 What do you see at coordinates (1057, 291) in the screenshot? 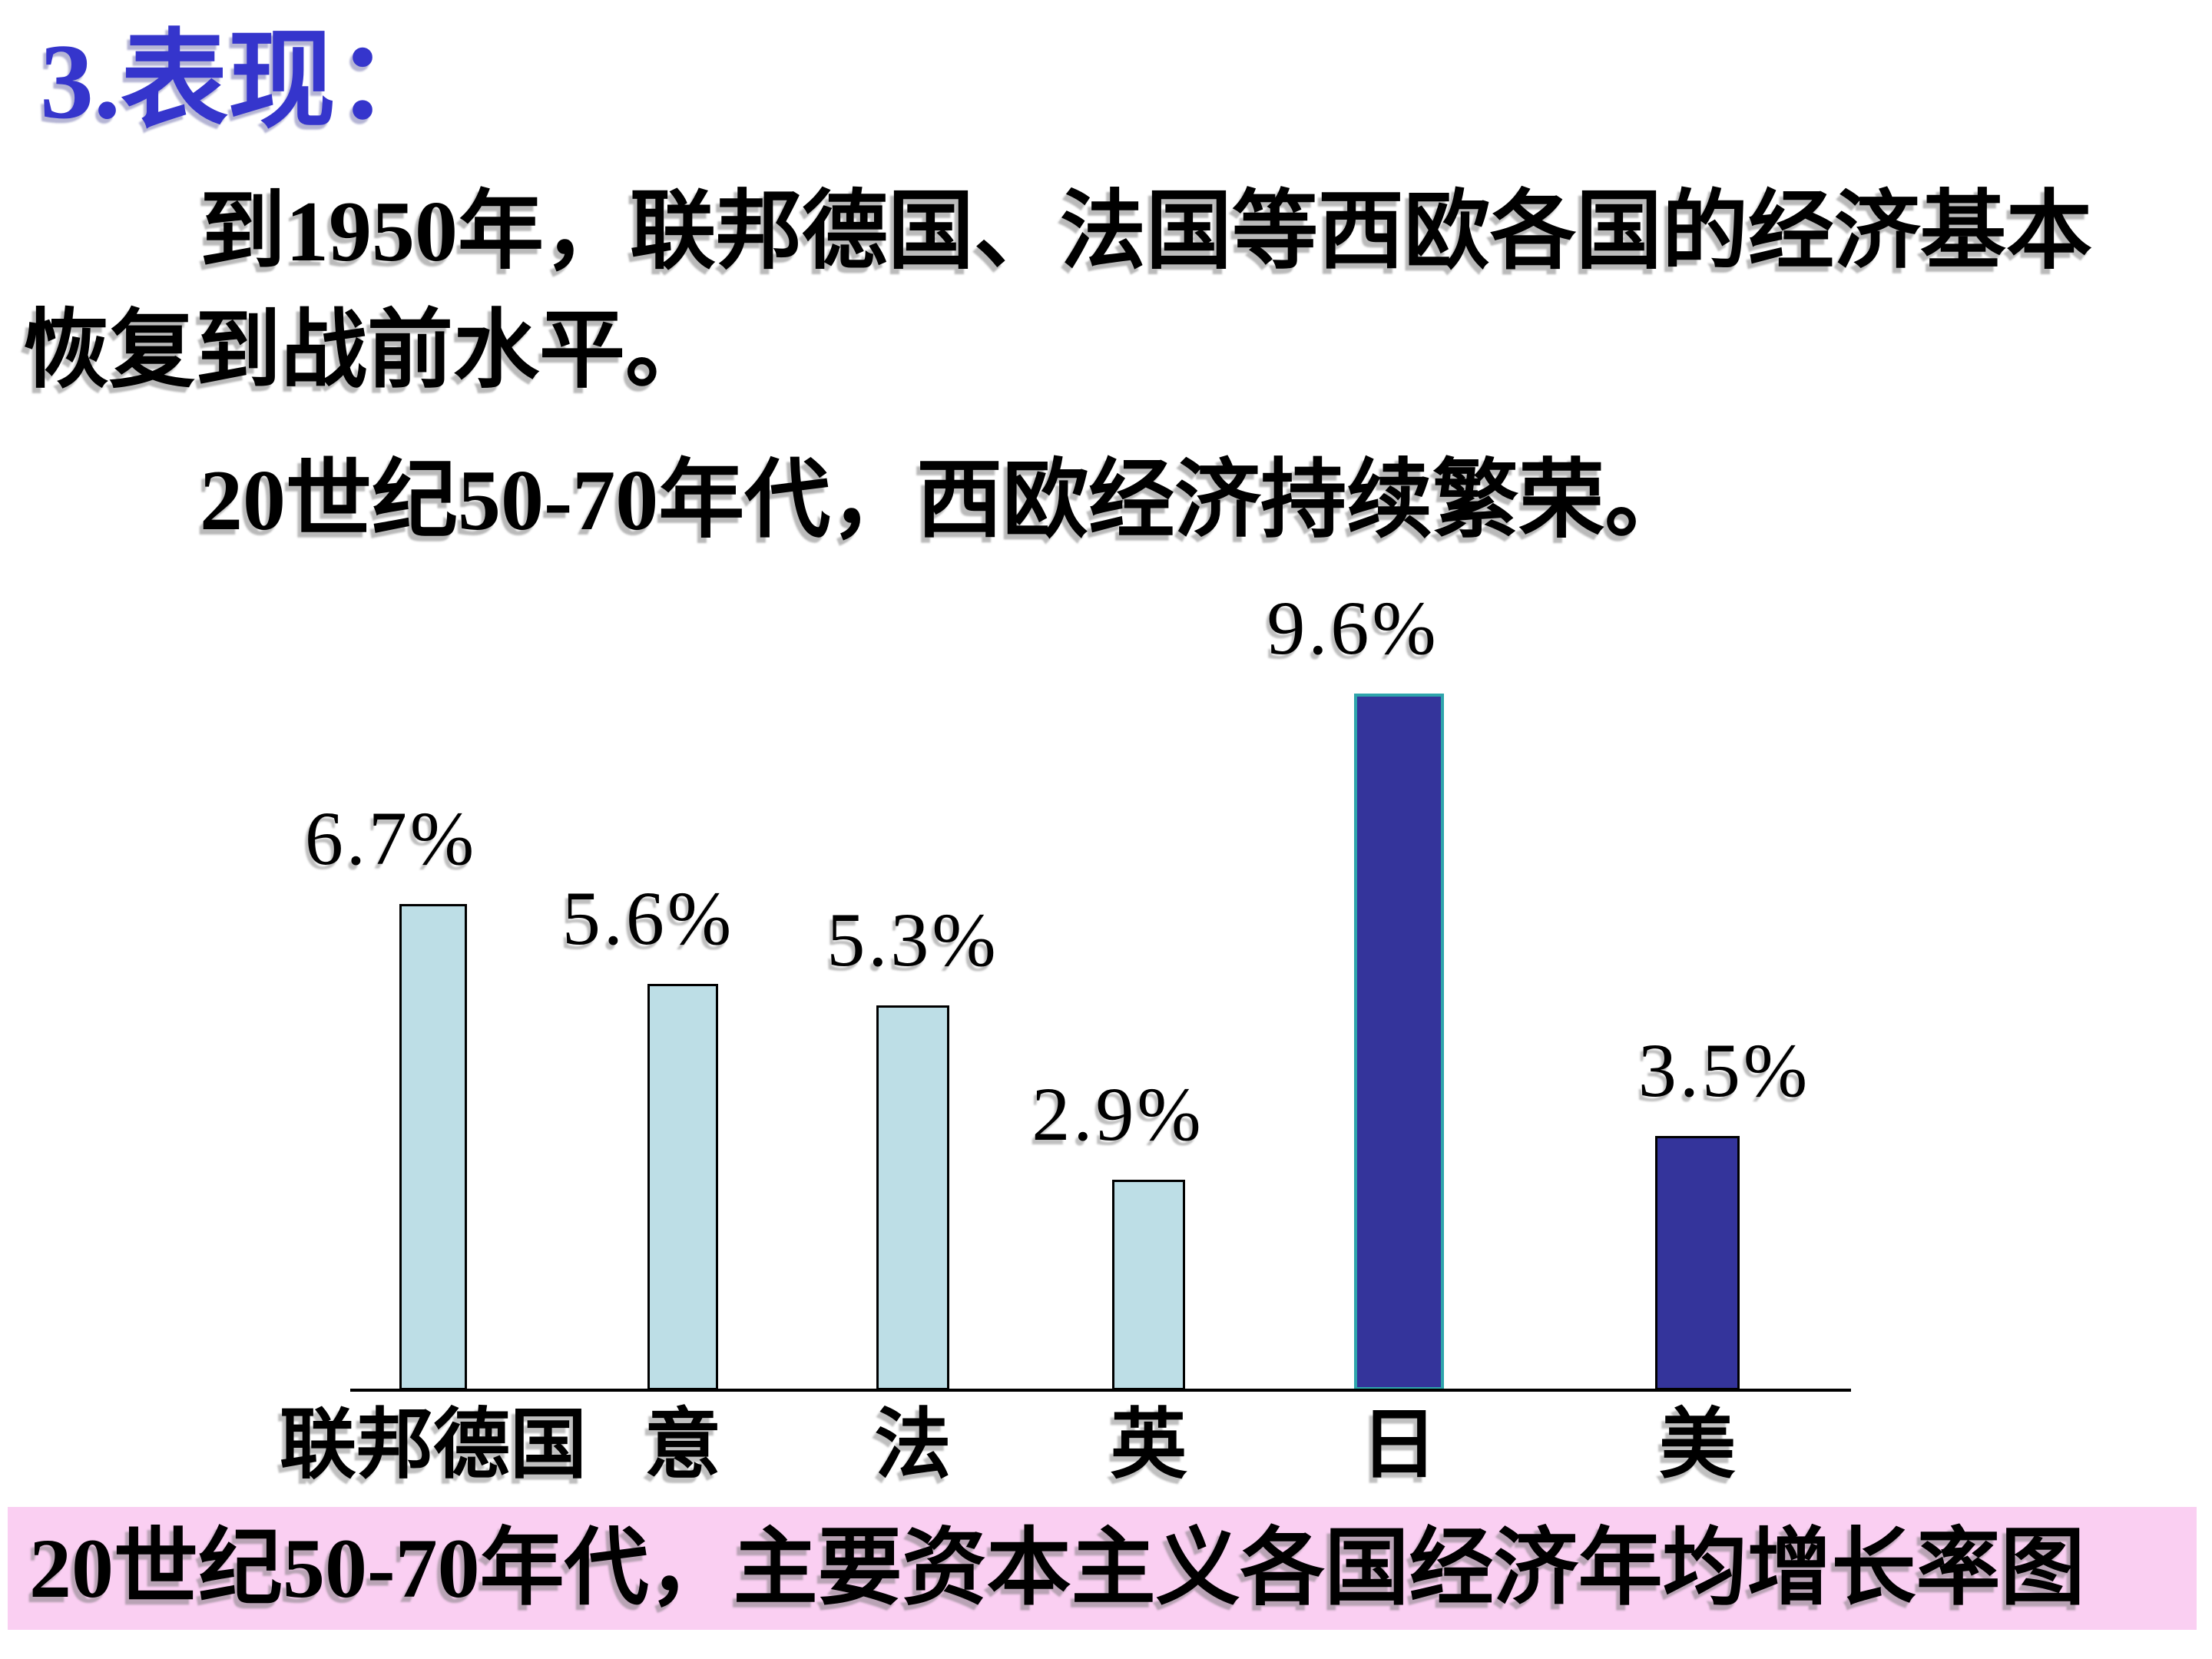
I see `body-paragraph-1: 到1950年，联邦德国、法国等西欧各国的经济基本恢复到战前水平。` at bounding box center [1057, 291].